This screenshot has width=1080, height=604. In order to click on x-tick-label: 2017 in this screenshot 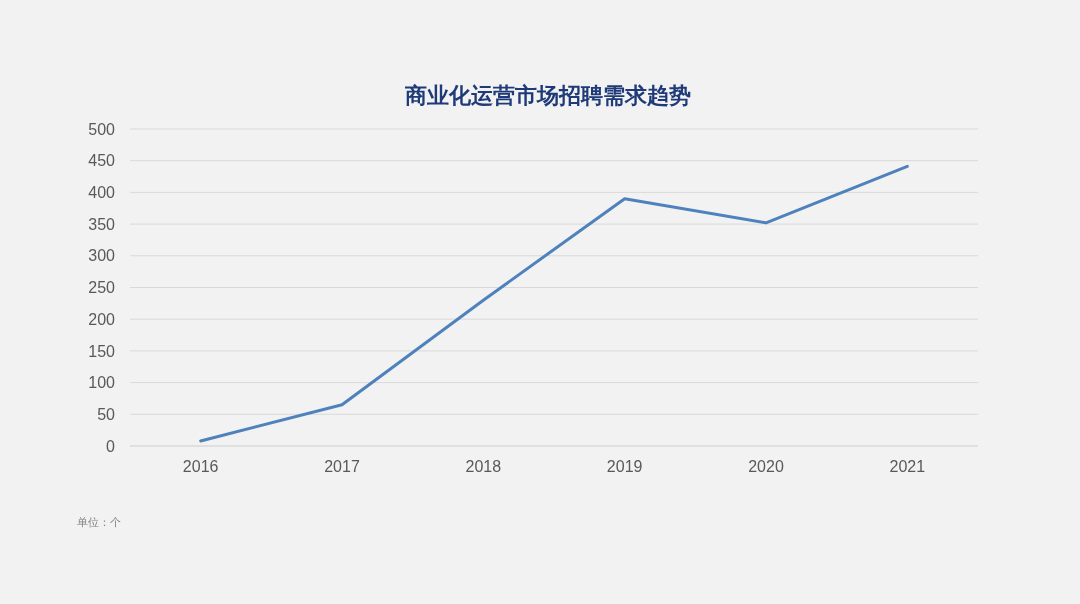, I will do `click(342, 466)`.